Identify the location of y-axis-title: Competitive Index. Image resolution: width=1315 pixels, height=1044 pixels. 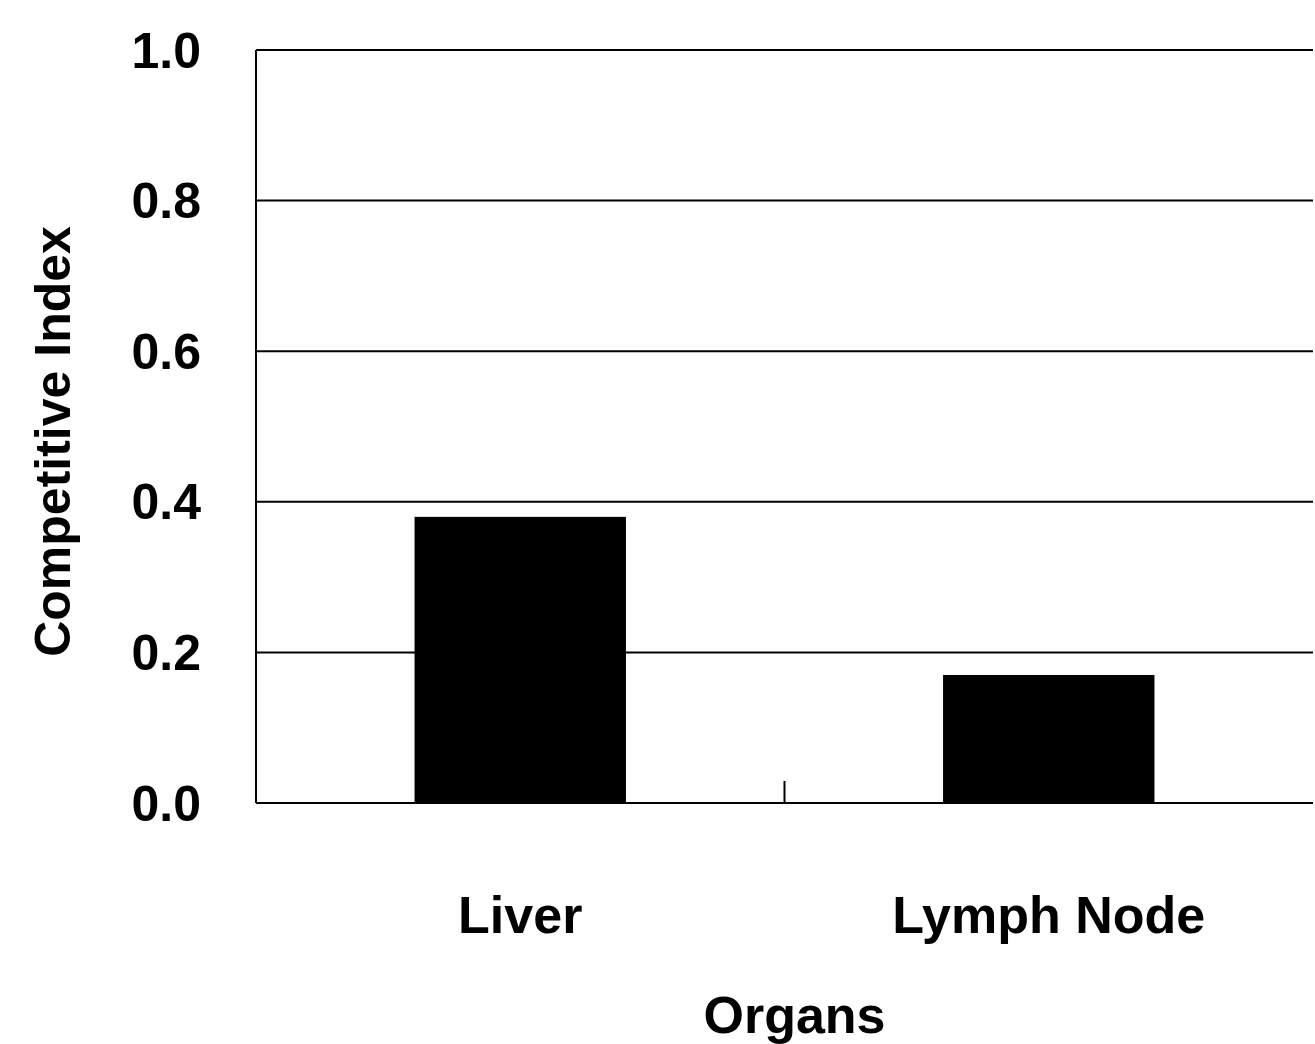
(53, 441).